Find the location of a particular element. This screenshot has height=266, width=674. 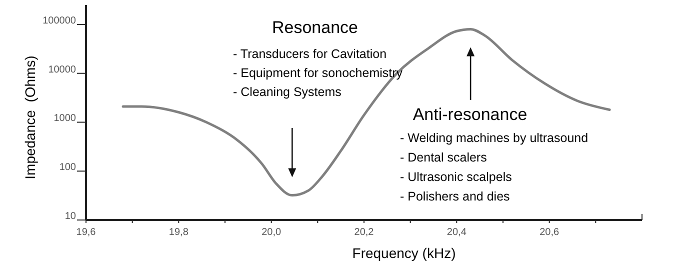

annotation: - Equipment for sonochemistry is located at coordinates (318, 73).